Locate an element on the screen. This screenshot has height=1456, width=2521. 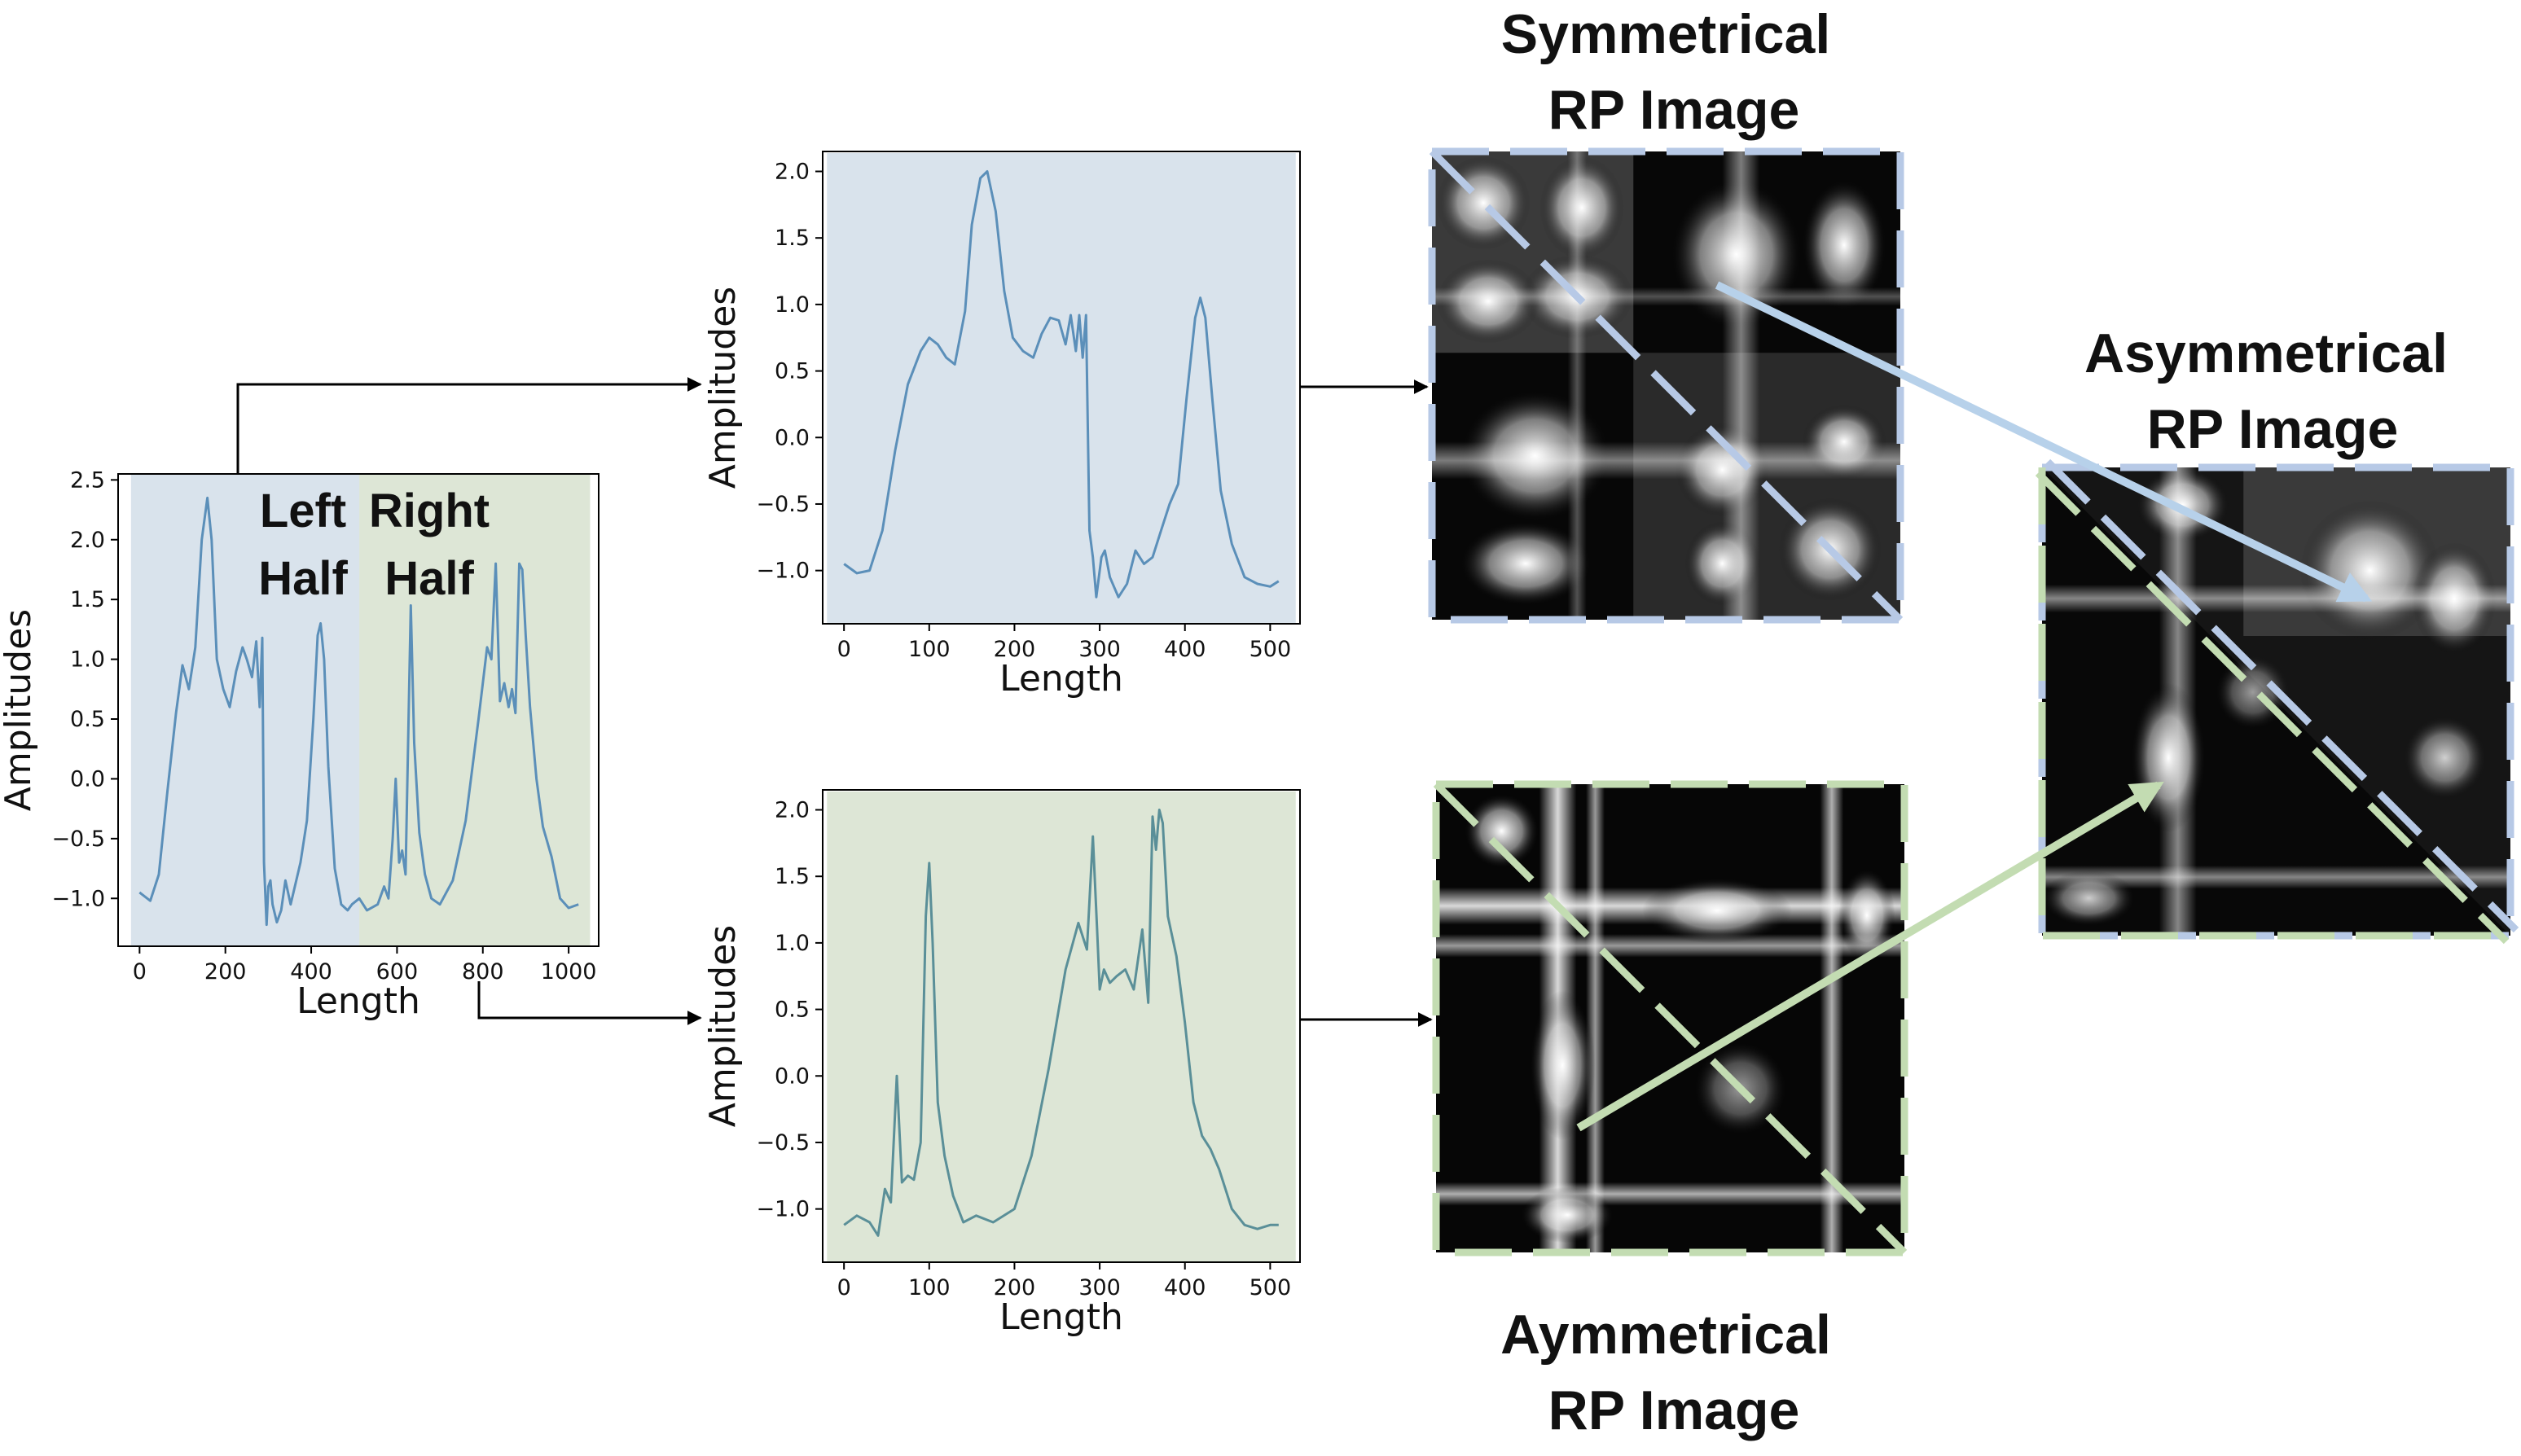
asymmetrical-rp-diagonal-blue is located at coordinates (2281, 695).